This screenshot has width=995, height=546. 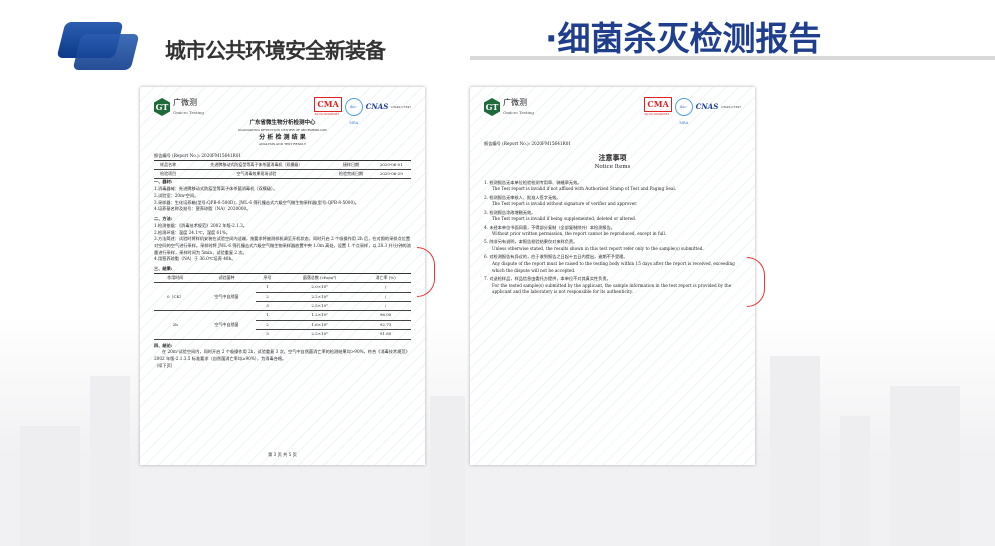 I want to click on column-header: 作用时间, so click(x=175, y=278).